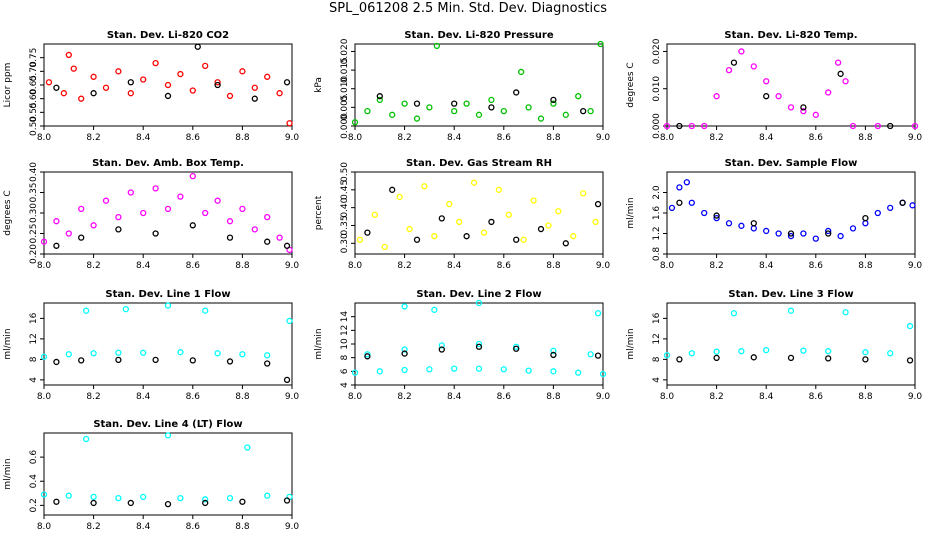 The height and width of the screenshot is (540, 936). What do you see at coordinates (34, 98) in the screenshot?
I see `y-tick-label: 0.60` at bounding box center [34, 98].